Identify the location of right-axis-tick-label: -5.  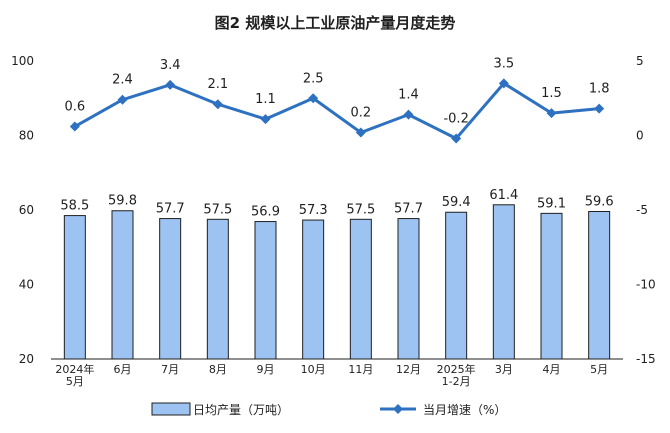
(642, 210).